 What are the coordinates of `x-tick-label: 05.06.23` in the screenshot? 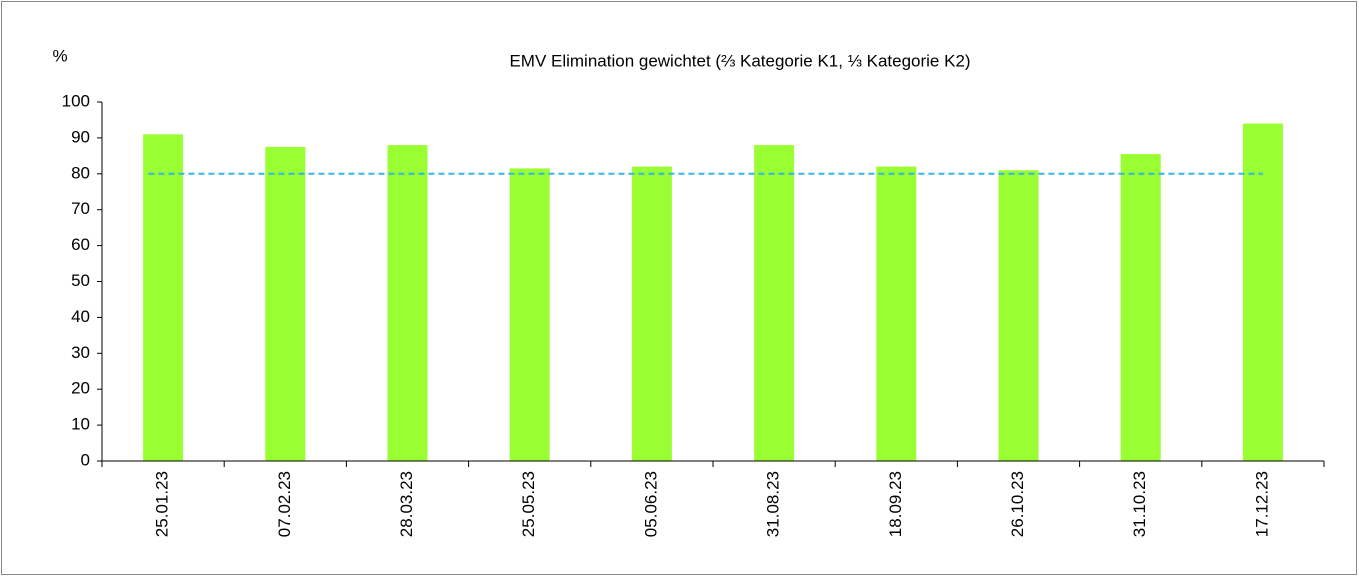 It's located at (650, 504).